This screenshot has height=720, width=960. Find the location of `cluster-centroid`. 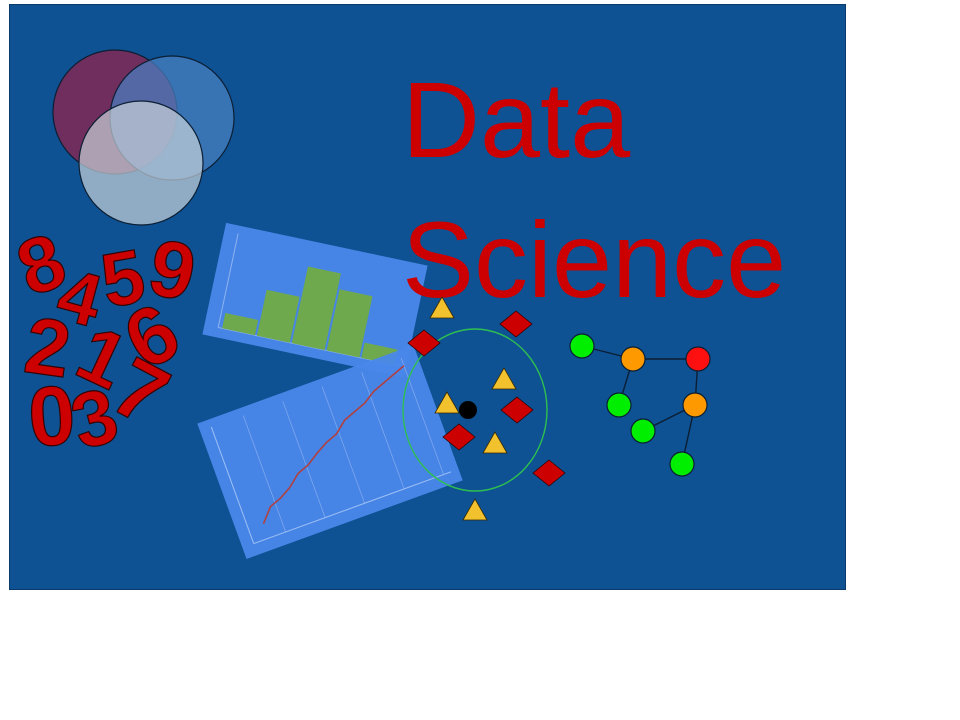

cluster-centroid is located at coordinates (468, 410).